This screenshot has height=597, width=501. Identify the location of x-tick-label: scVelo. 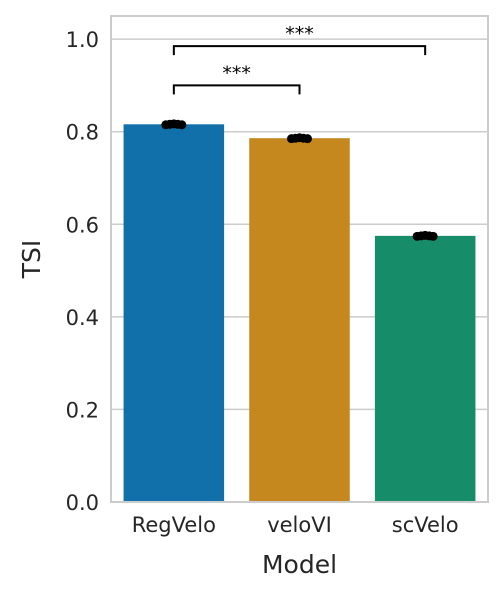
(425, 525).